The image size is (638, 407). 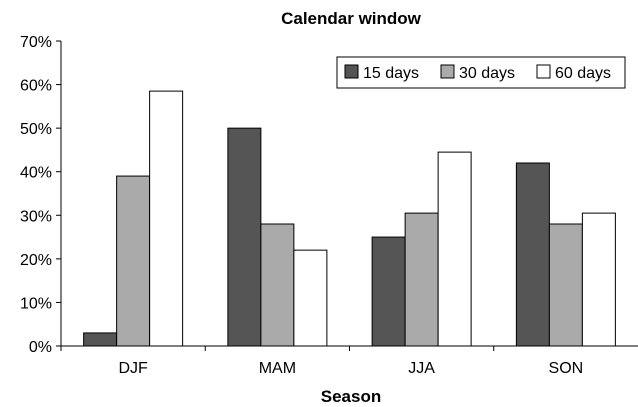 I want to click on bar-jja-60-days, so click(x=454, y=249).